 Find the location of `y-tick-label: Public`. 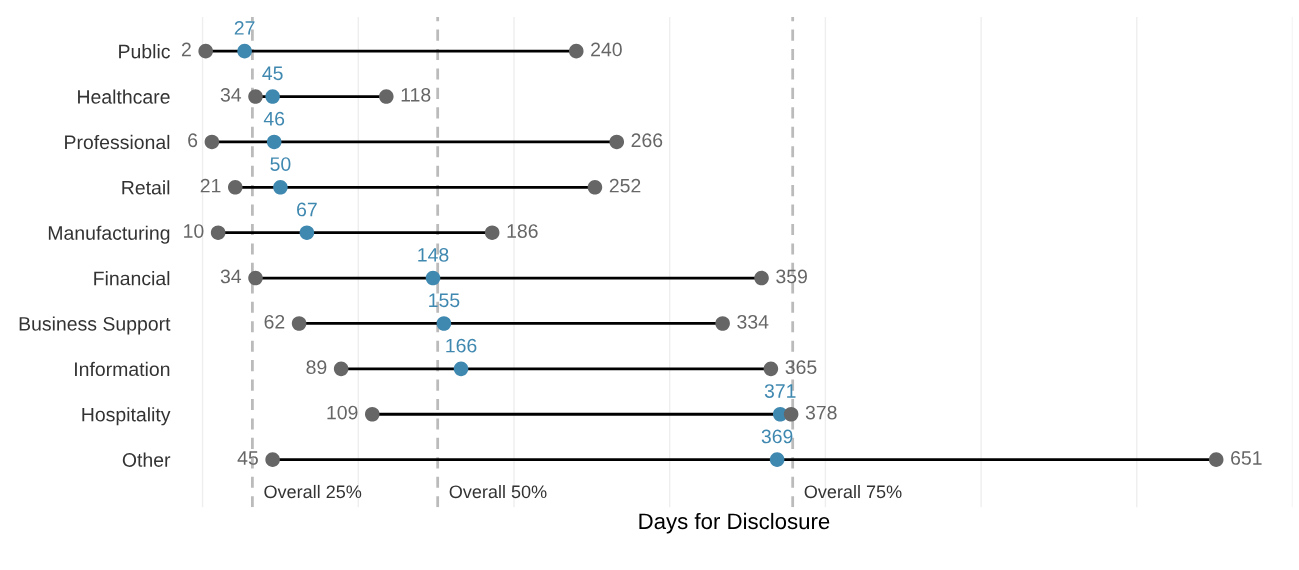

y-tick-label: Public is located at coordinates (144, 51).